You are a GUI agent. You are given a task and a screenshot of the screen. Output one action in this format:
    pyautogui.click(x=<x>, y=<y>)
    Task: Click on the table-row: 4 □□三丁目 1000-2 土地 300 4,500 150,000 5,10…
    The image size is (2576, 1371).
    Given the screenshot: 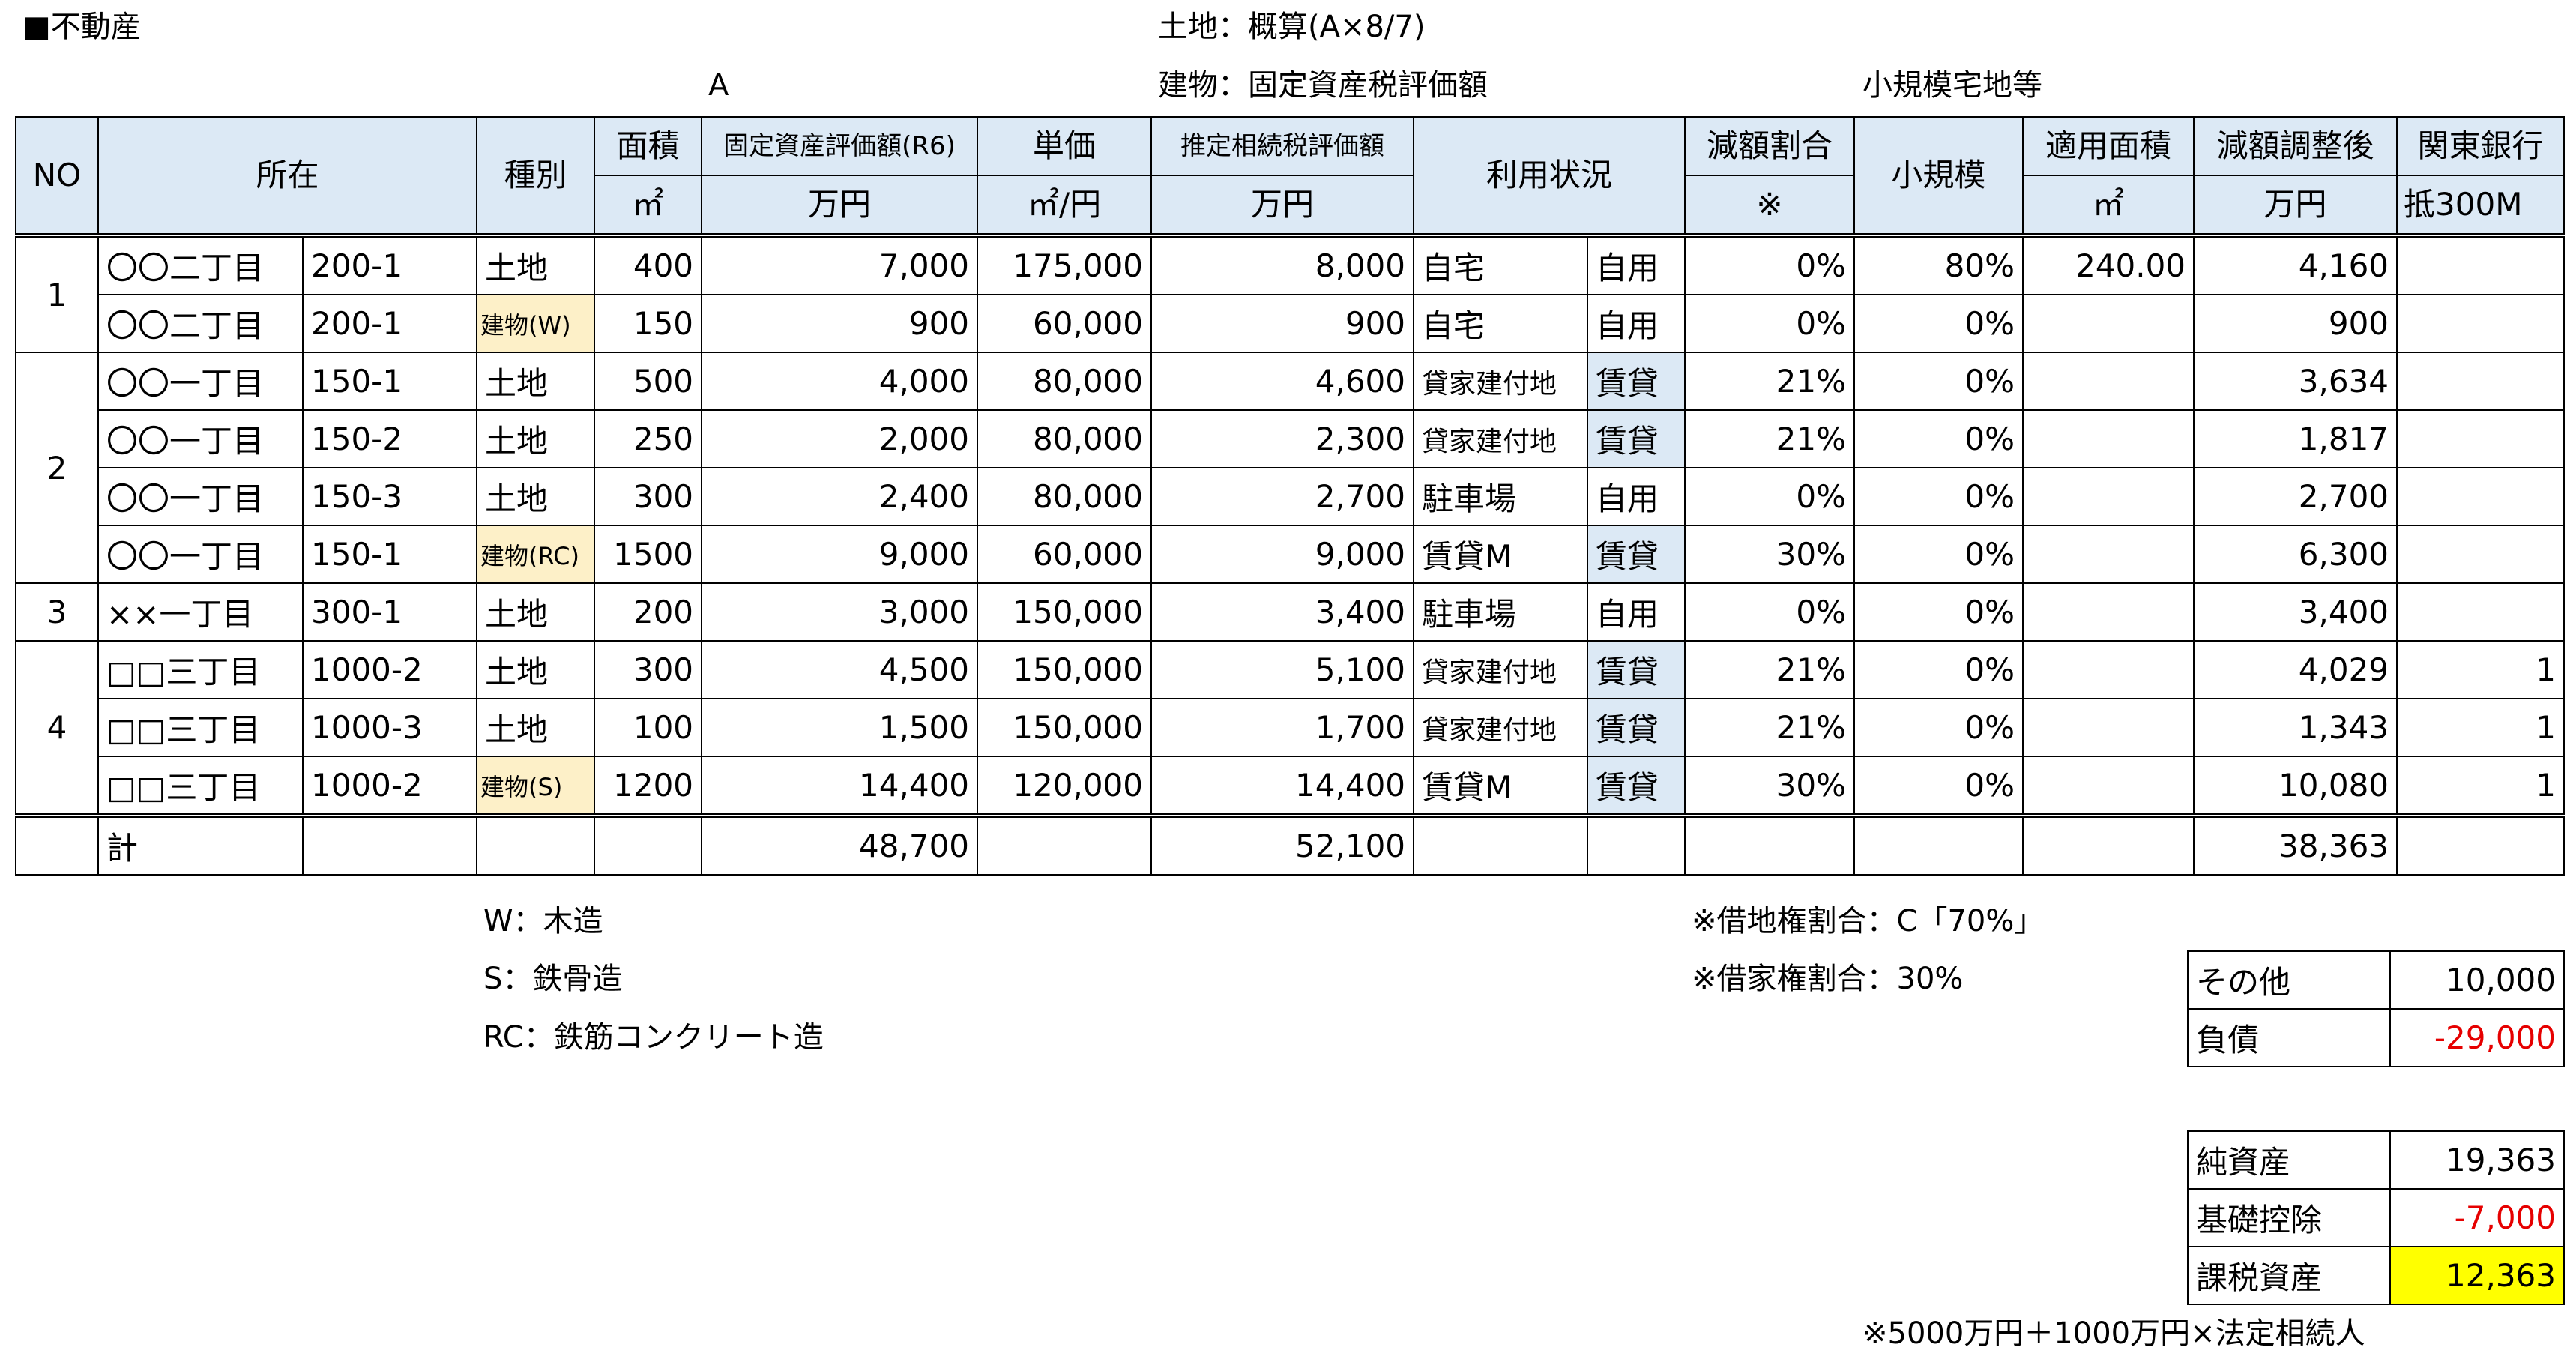 What is the action you would take?
    pyautogui.click(x=1290, y=728)
    